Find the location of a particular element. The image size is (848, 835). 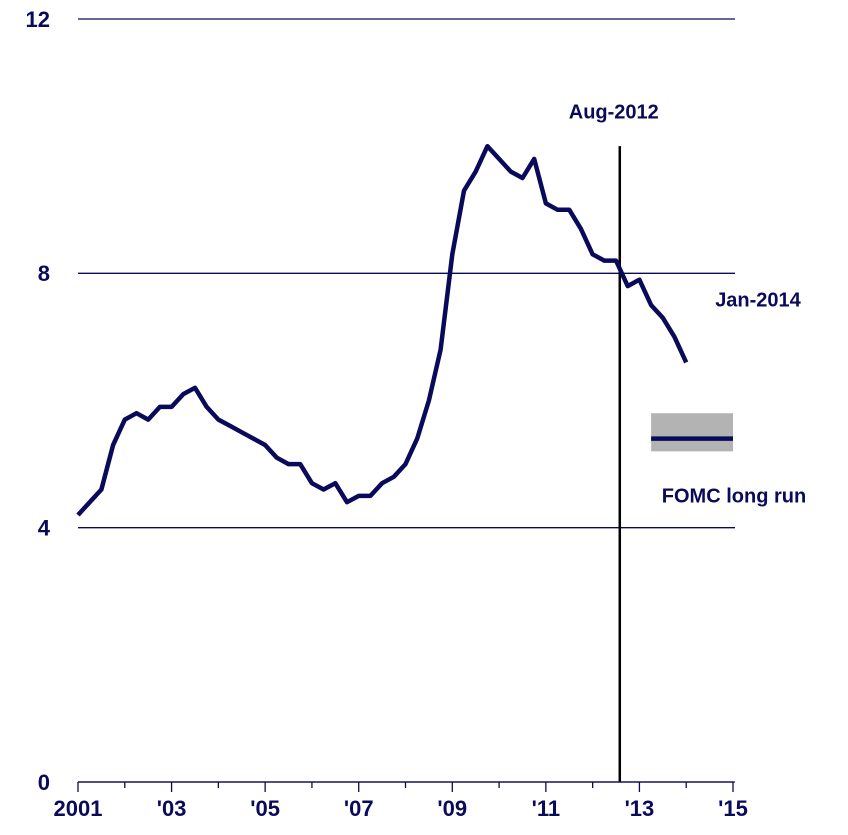

end-label: Jan-2014 is located at coordinates (758, 300).